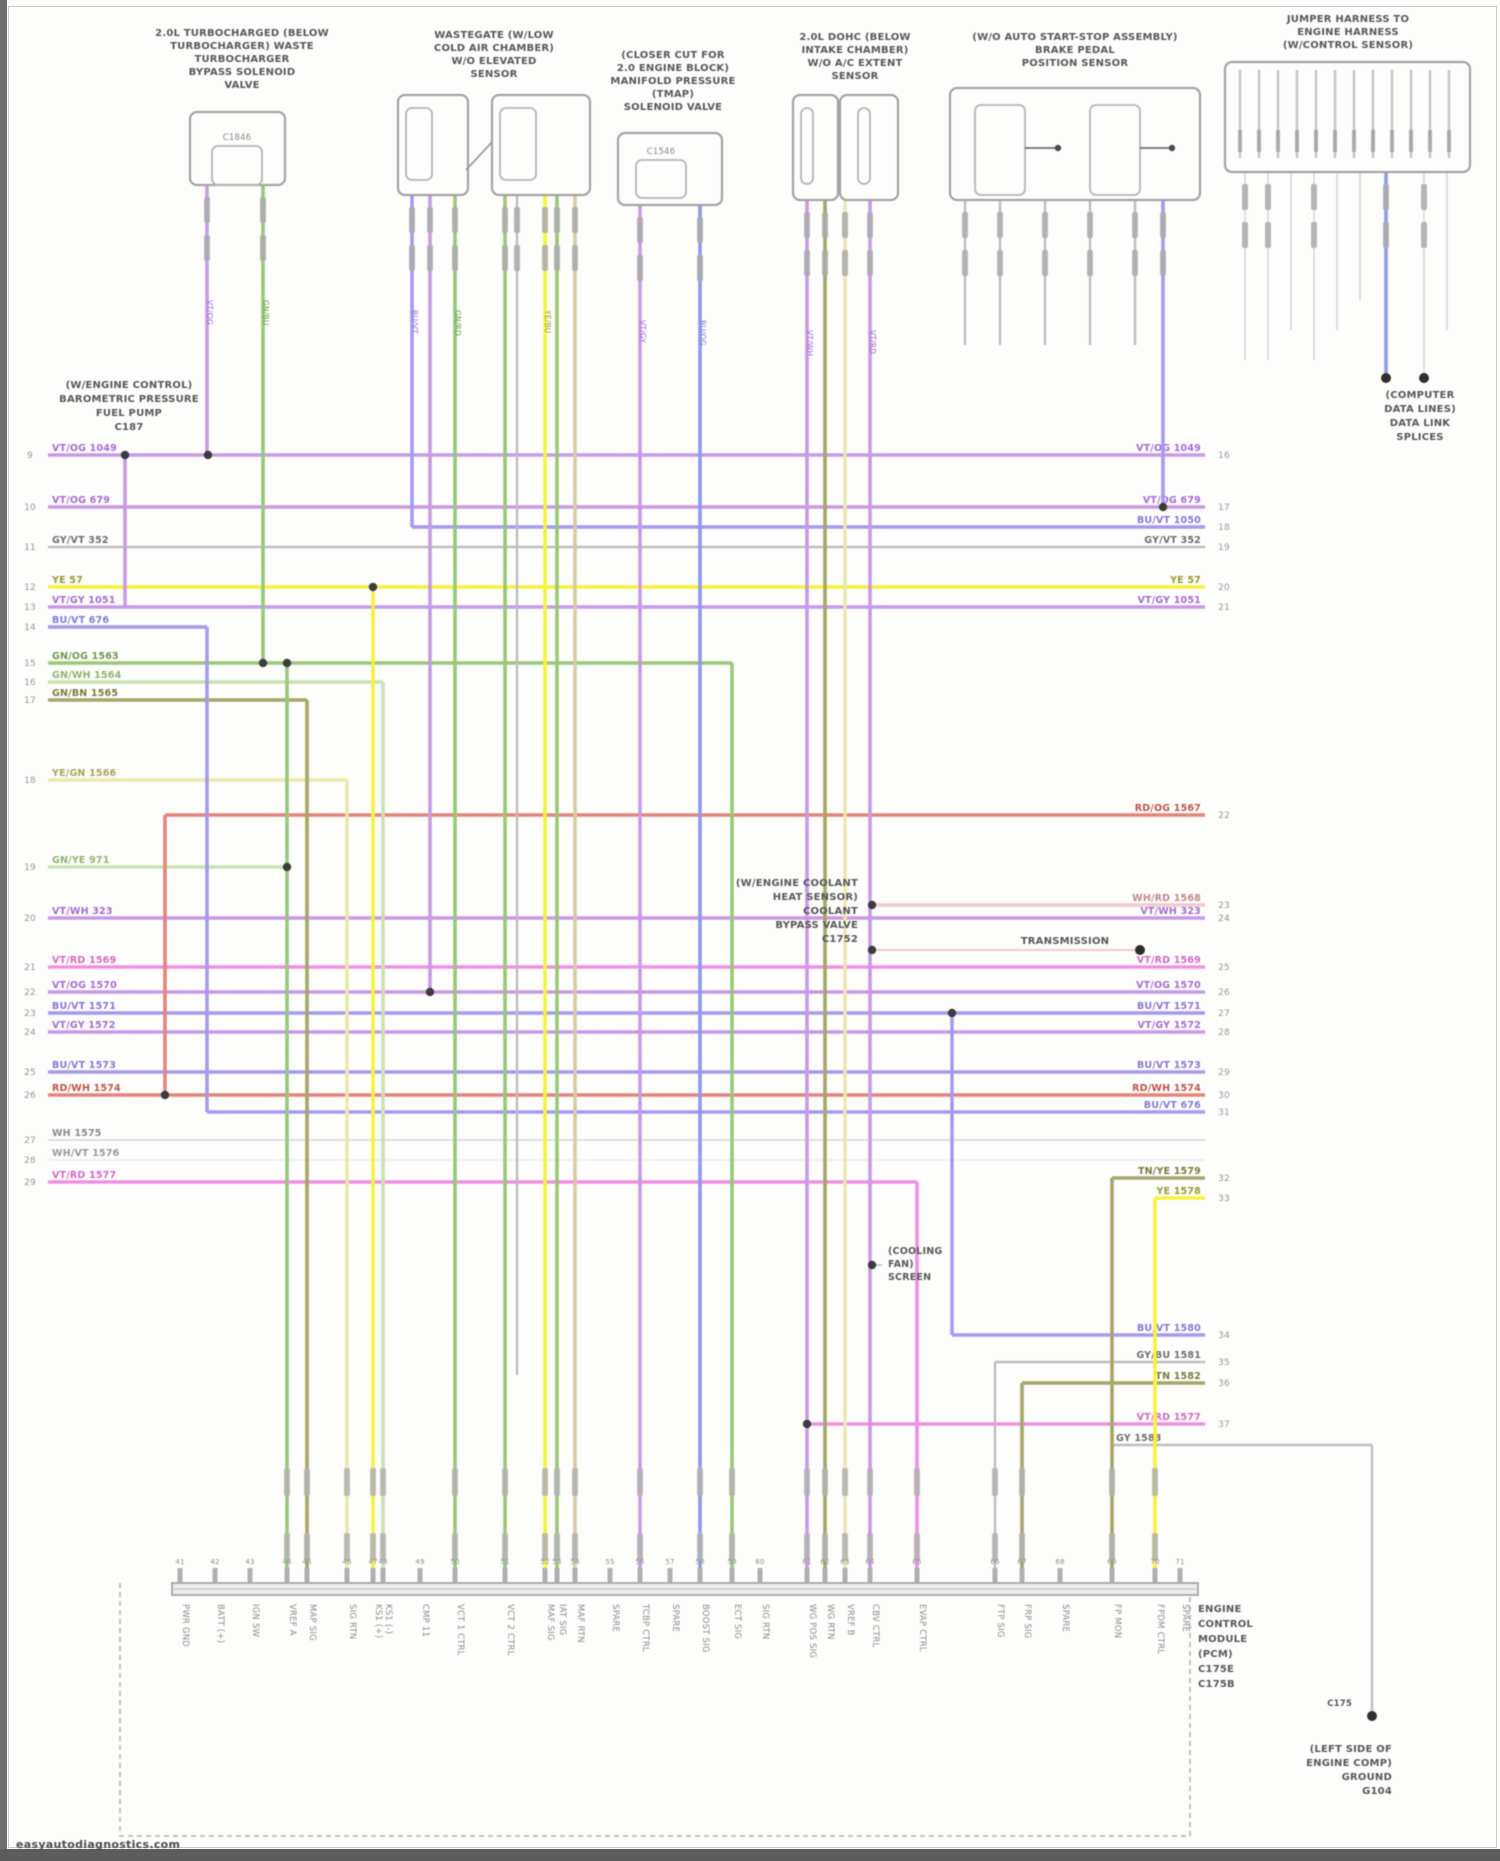  Describe the element at coordinates (1339, 1704) in the screenshot. I see `text-line: C175` at that location.